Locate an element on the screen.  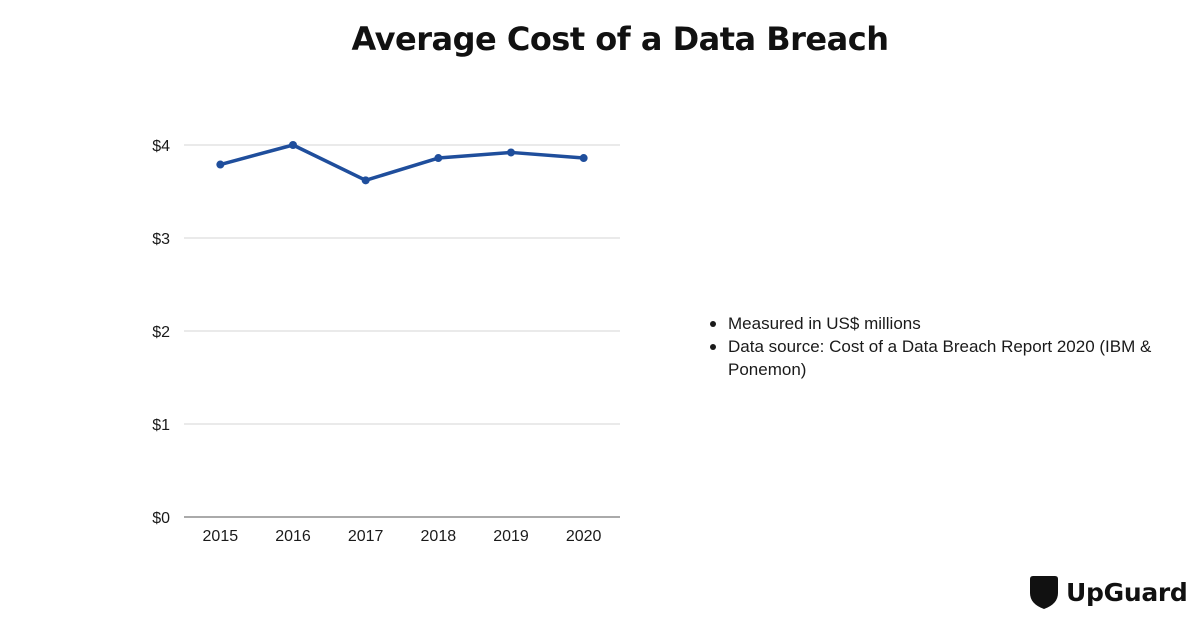
brand-logo: UpGuard is located at coordinates (1109, 592).